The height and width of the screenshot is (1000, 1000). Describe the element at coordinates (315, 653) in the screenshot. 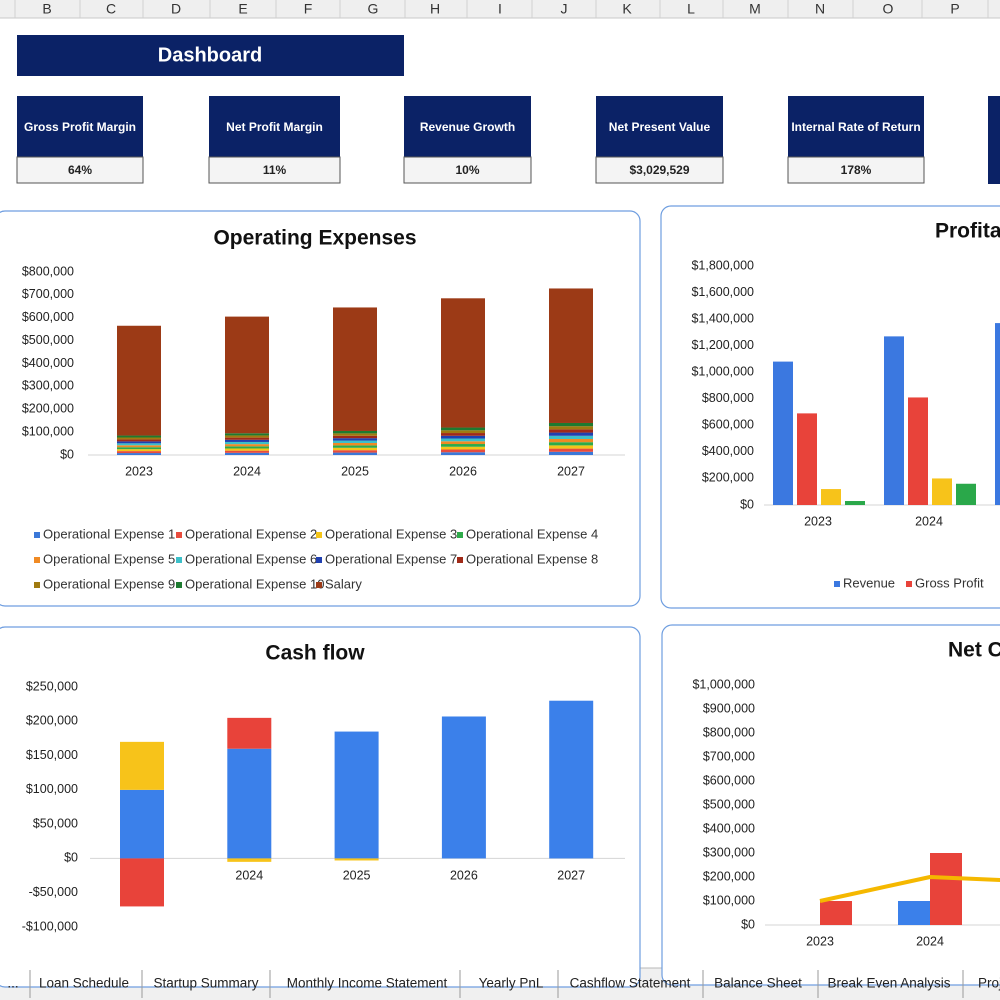

I see `chart-title: Cash flow` at that location.